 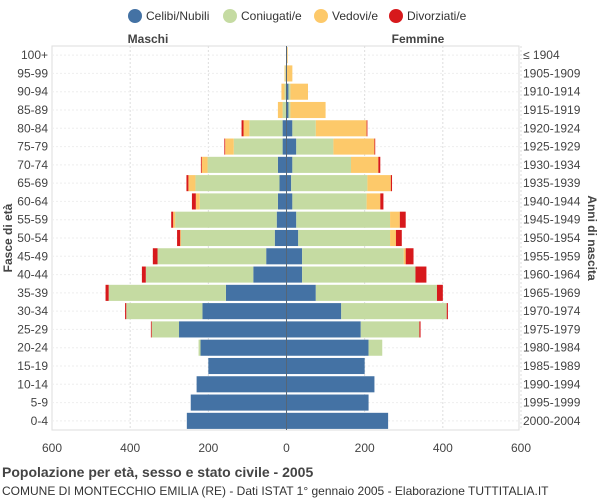 What do you see at coordinates (32, 366) in the screenshot?
I see `age-group-label: 15-19` at bounding box center [32, 366].